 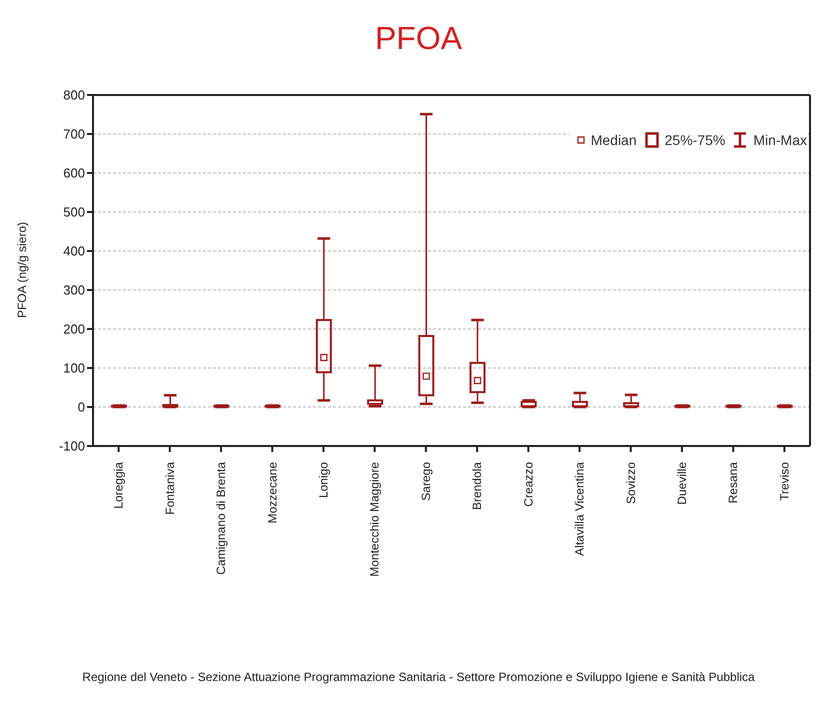 What do you see at coordinates (74, 329) in the screenshot?
I see `y-tick-label: 200` at bounding box center [74, 329].